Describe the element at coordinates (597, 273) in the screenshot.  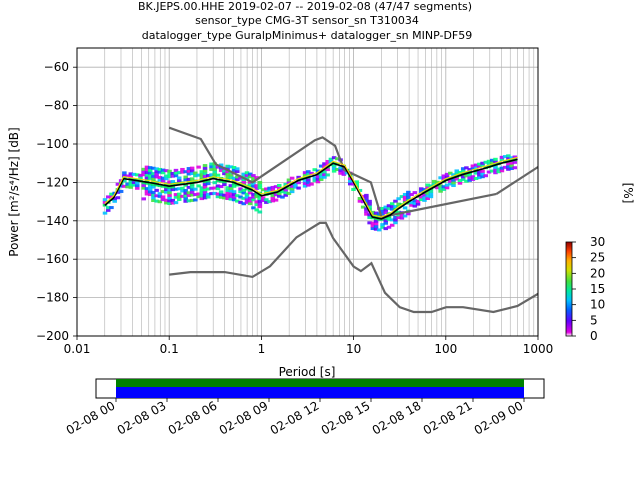
I see `colorbar-tick-label: 20` at that location.